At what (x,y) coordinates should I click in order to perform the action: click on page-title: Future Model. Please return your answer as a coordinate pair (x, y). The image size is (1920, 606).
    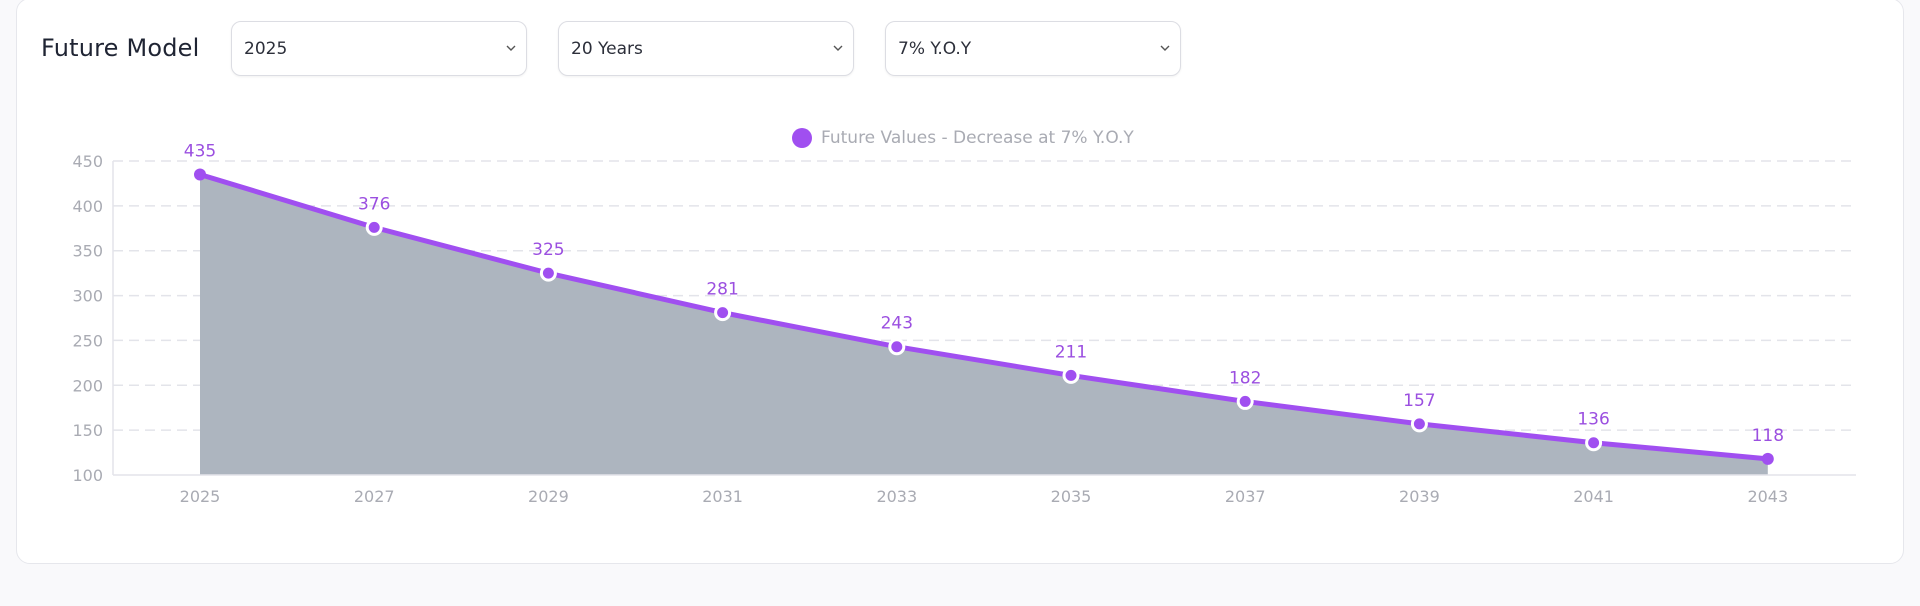
    Looking at the image, I should click on (120, 48).